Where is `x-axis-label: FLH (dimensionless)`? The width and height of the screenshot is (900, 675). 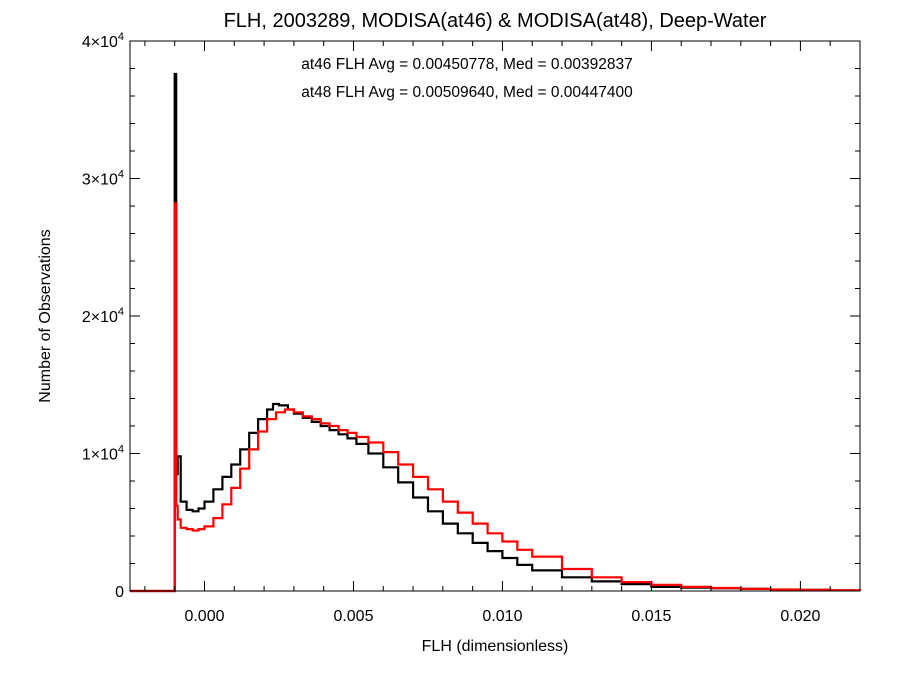 x-axis-label: FLH (dimensionless) is located at coordinates (495, 646).